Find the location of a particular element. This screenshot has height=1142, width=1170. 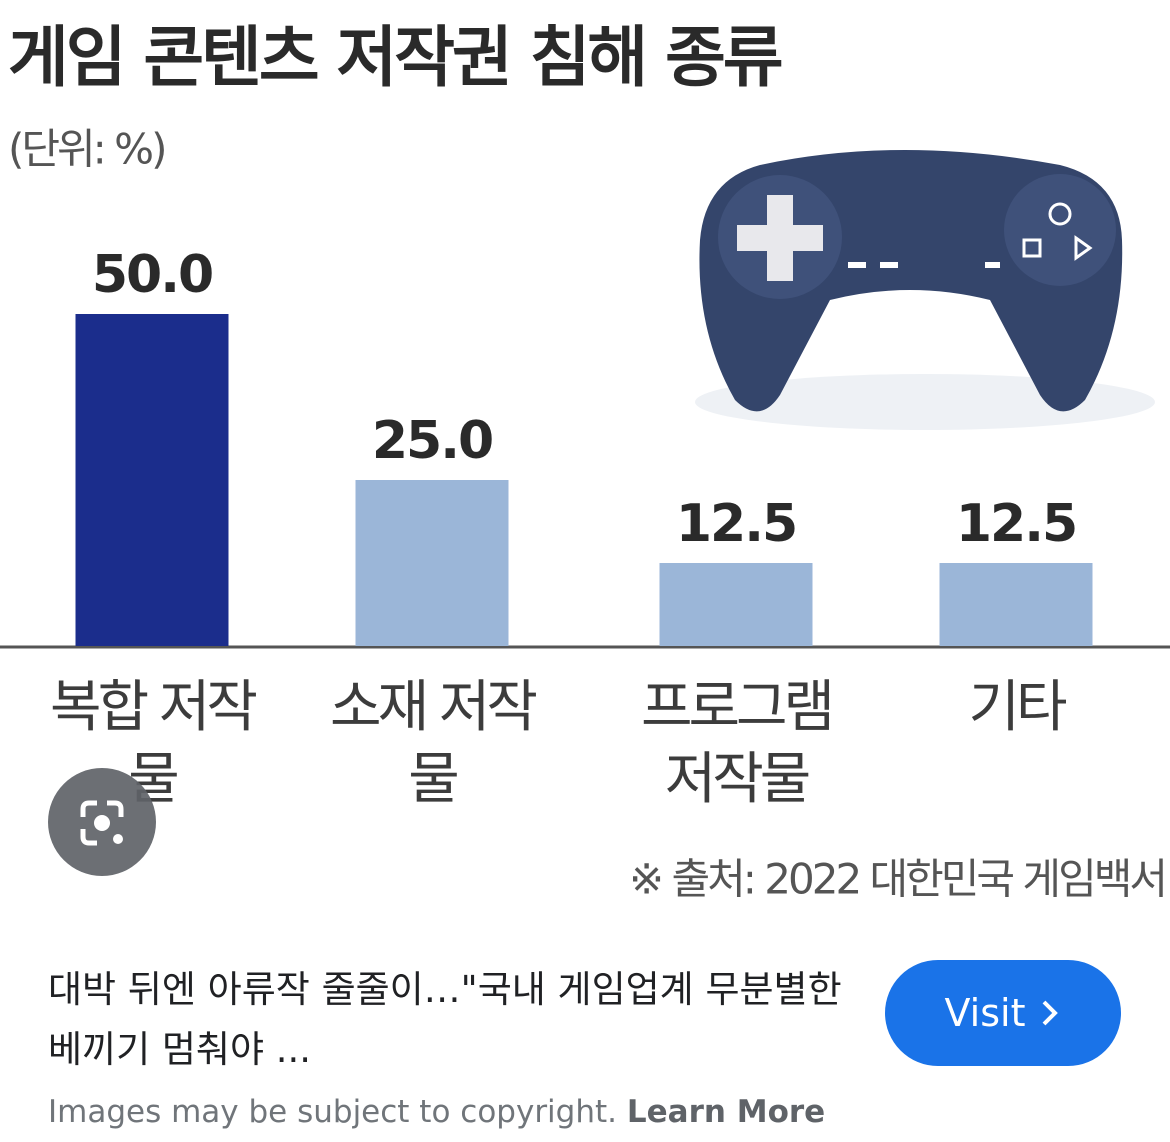

value-label: 50.0 is located at coordinates (152, 275).